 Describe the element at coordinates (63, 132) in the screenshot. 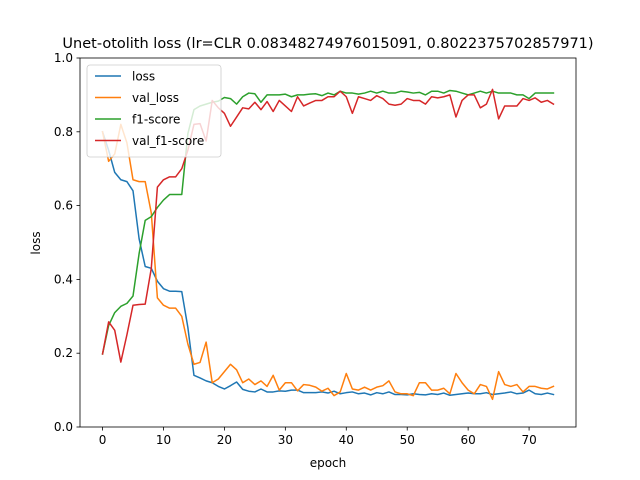

I see `y-tick-label: 0.8` at that location.